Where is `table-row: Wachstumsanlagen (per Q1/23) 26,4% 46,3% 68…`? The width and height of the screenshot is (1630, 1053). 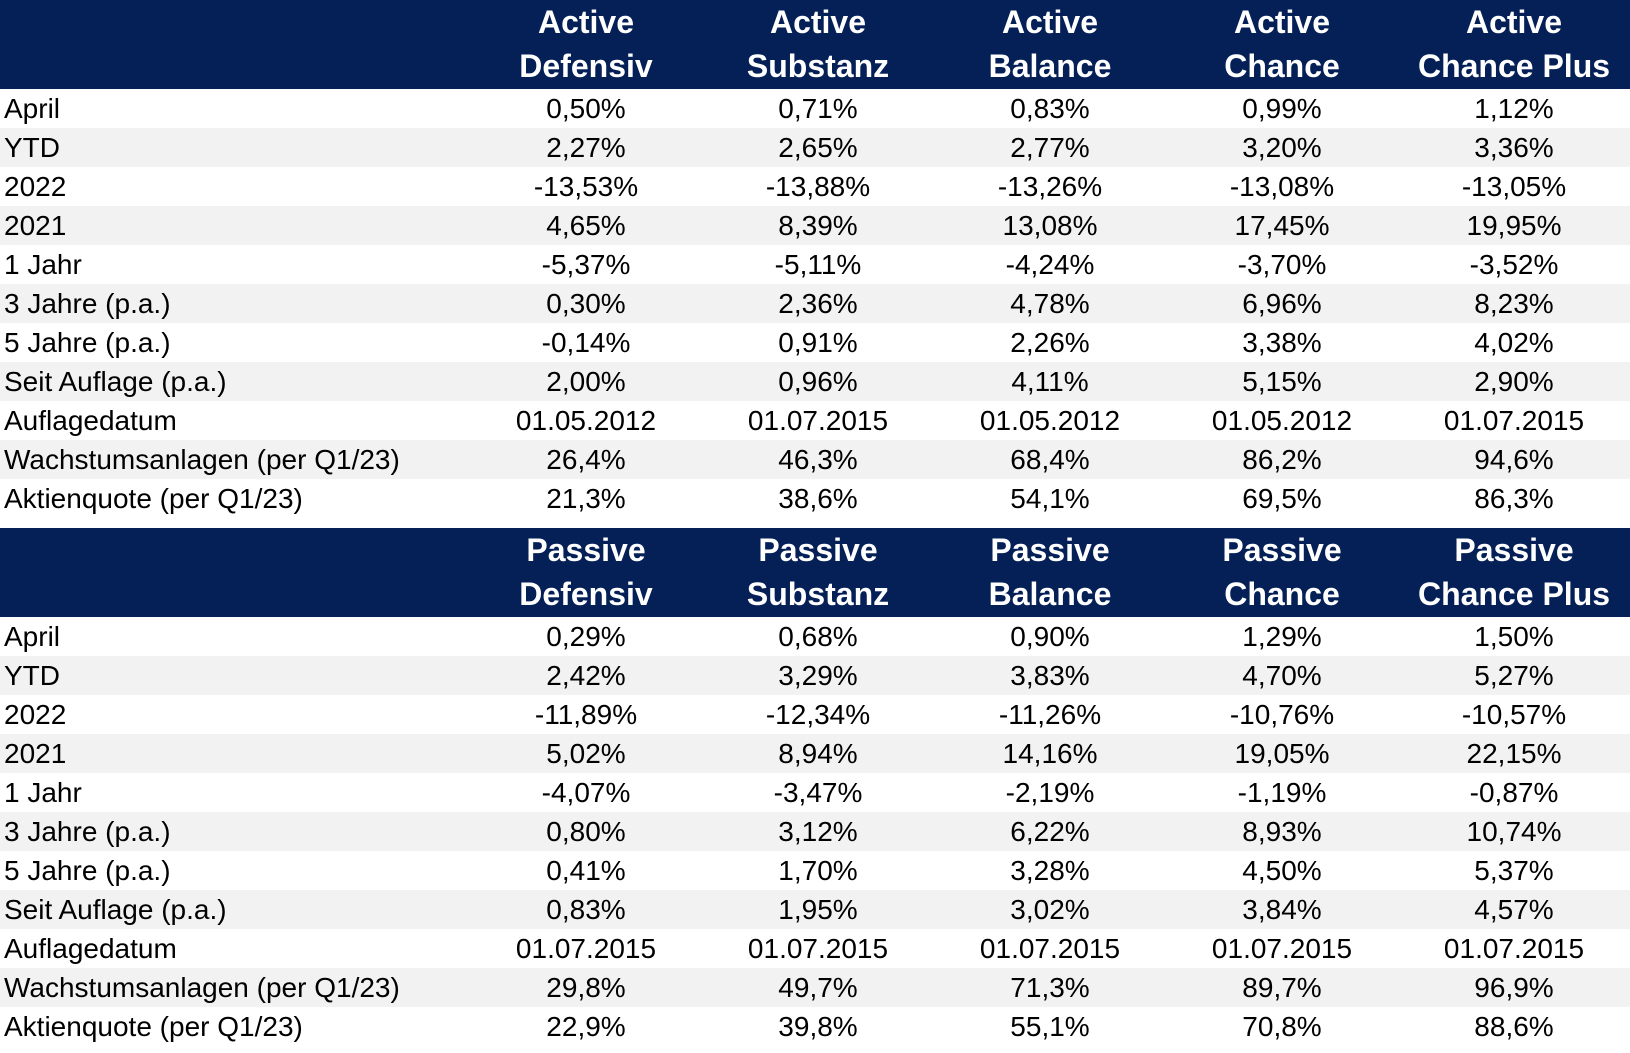
table-row: Wachstumsanlagen (per Q1/23) 26,4% 46,3% 68… is located at coordinates (815, 459).